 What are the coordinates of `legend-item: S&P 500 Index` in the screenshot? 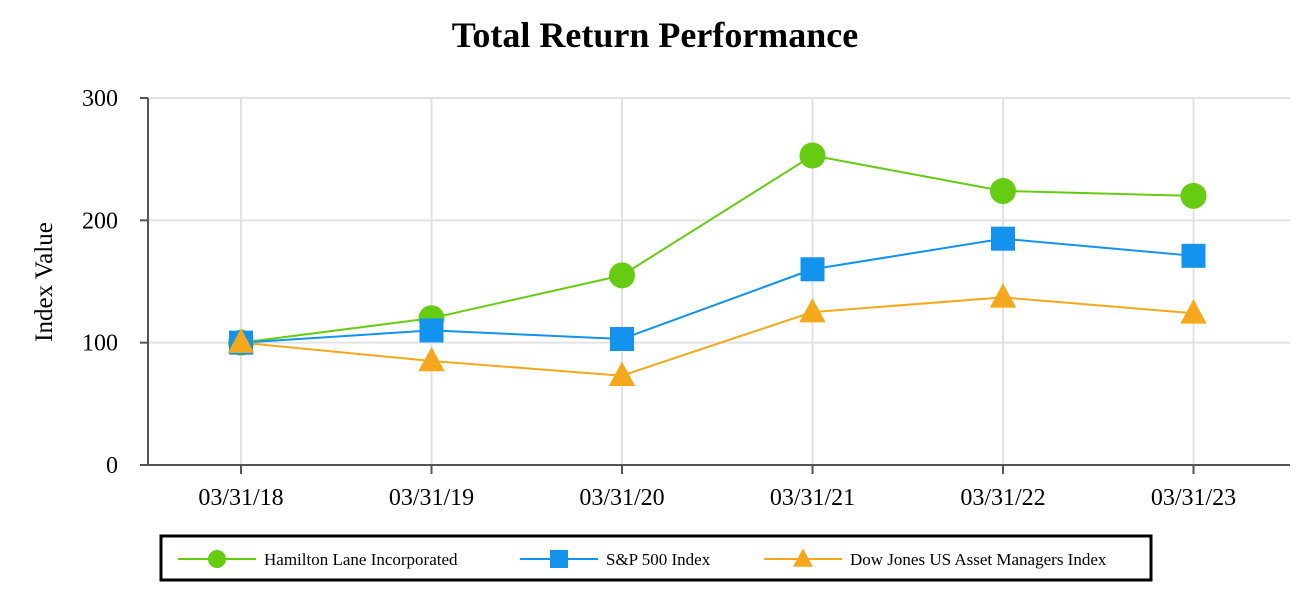 It's located at (615, 559).